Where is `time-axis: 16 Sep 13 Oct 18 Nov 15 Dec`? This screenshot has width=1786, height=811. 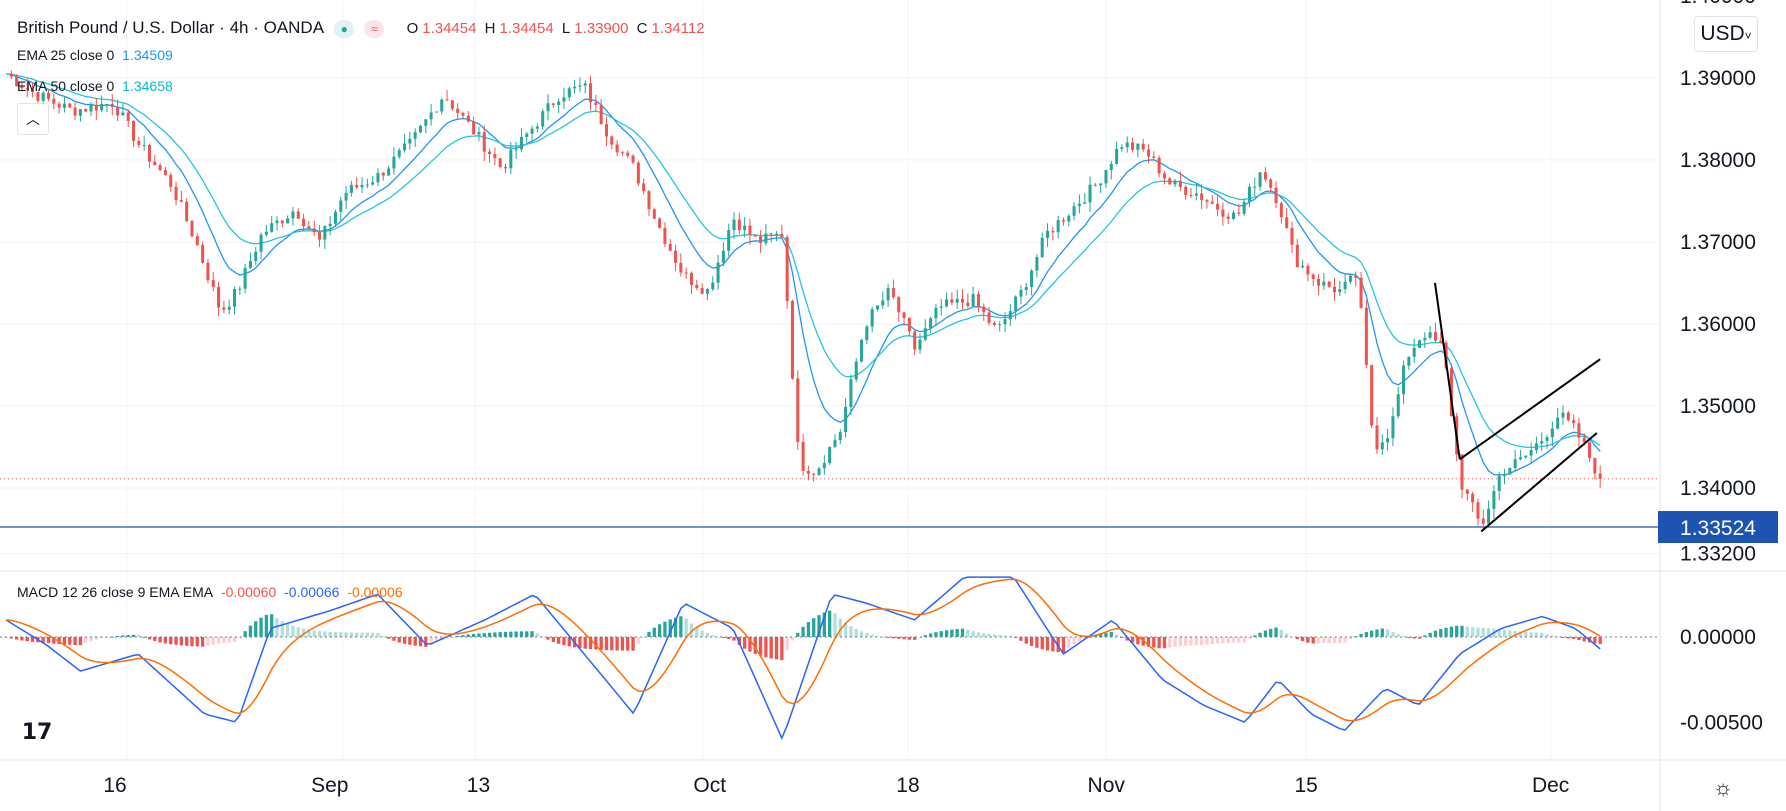
time-axis: 16 Sep 13 Oct 18 Nov 15 Dec is located at coordinates (836, 785).